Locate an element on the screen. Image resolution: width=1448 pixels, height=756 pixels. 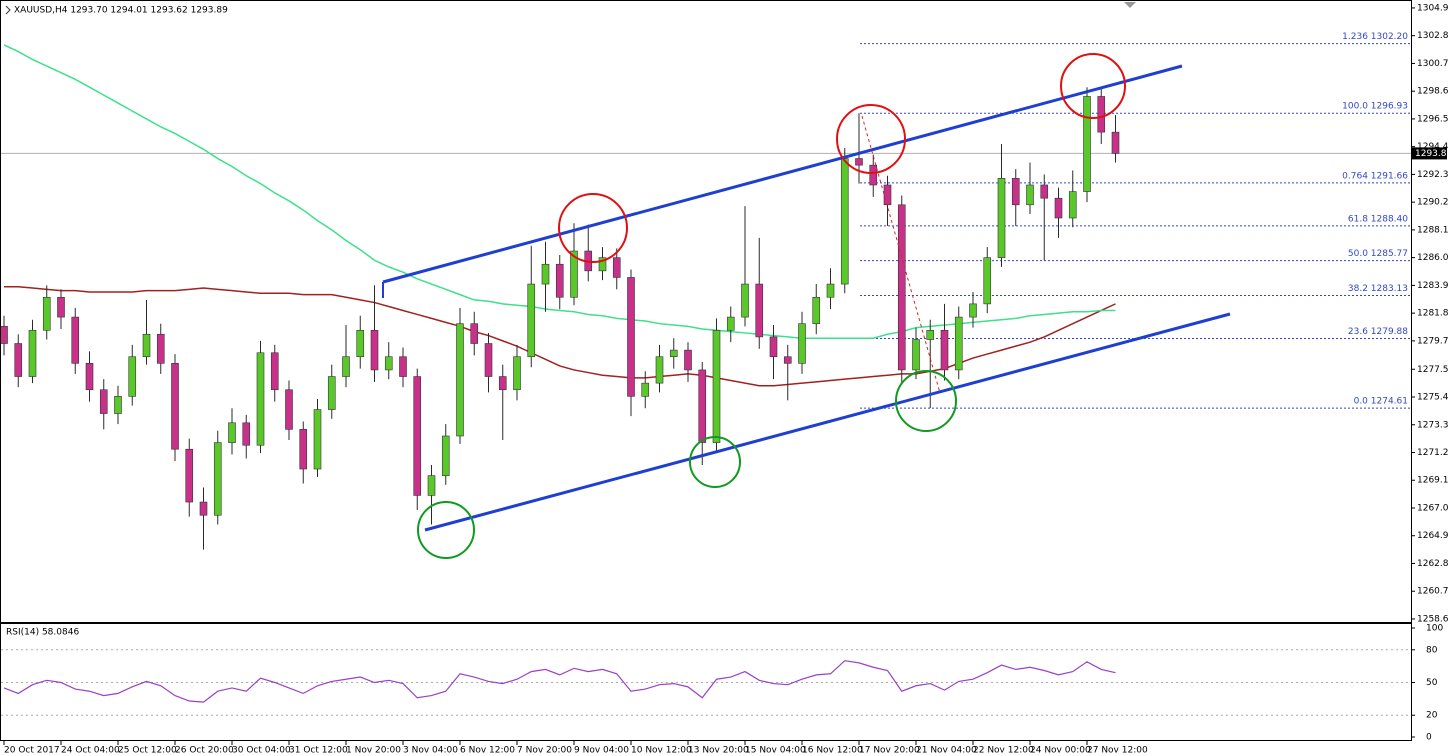
y-tick-label: 1290.20 is located at coordinates (1432, 203).